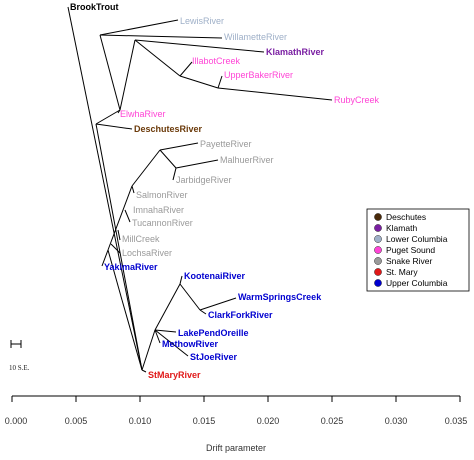  Describe the element at coordinates (162, 195) in the screenshot. I see `tip-label: SalmonRiver` at that location.